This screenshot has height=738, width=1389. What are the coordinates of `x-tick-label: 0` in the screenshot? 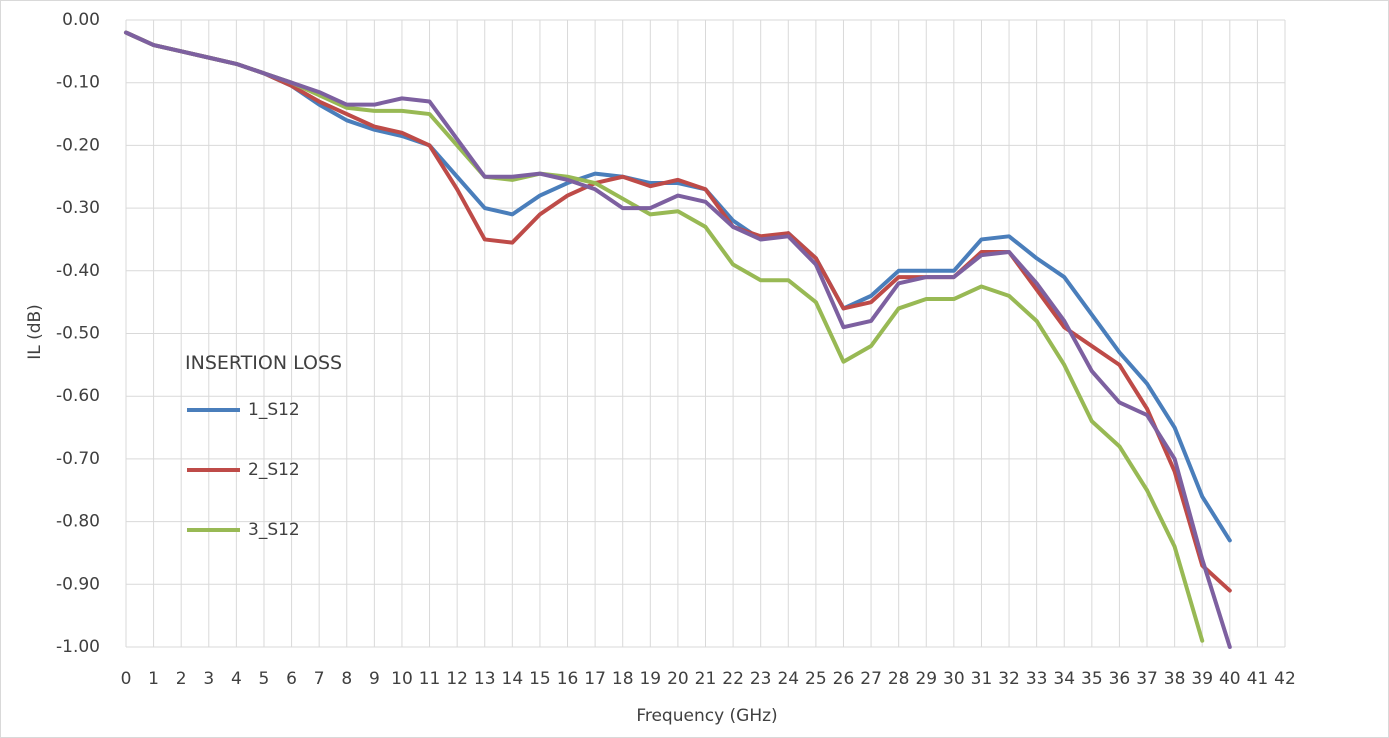 It's located at (126, 679).